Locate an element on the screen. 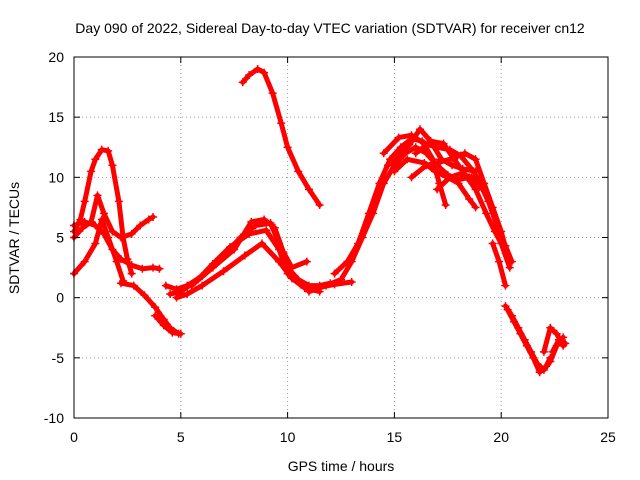 This screenshot has width=640, height=480. x-tick-label: 15 is located at coordinates (395, 437).